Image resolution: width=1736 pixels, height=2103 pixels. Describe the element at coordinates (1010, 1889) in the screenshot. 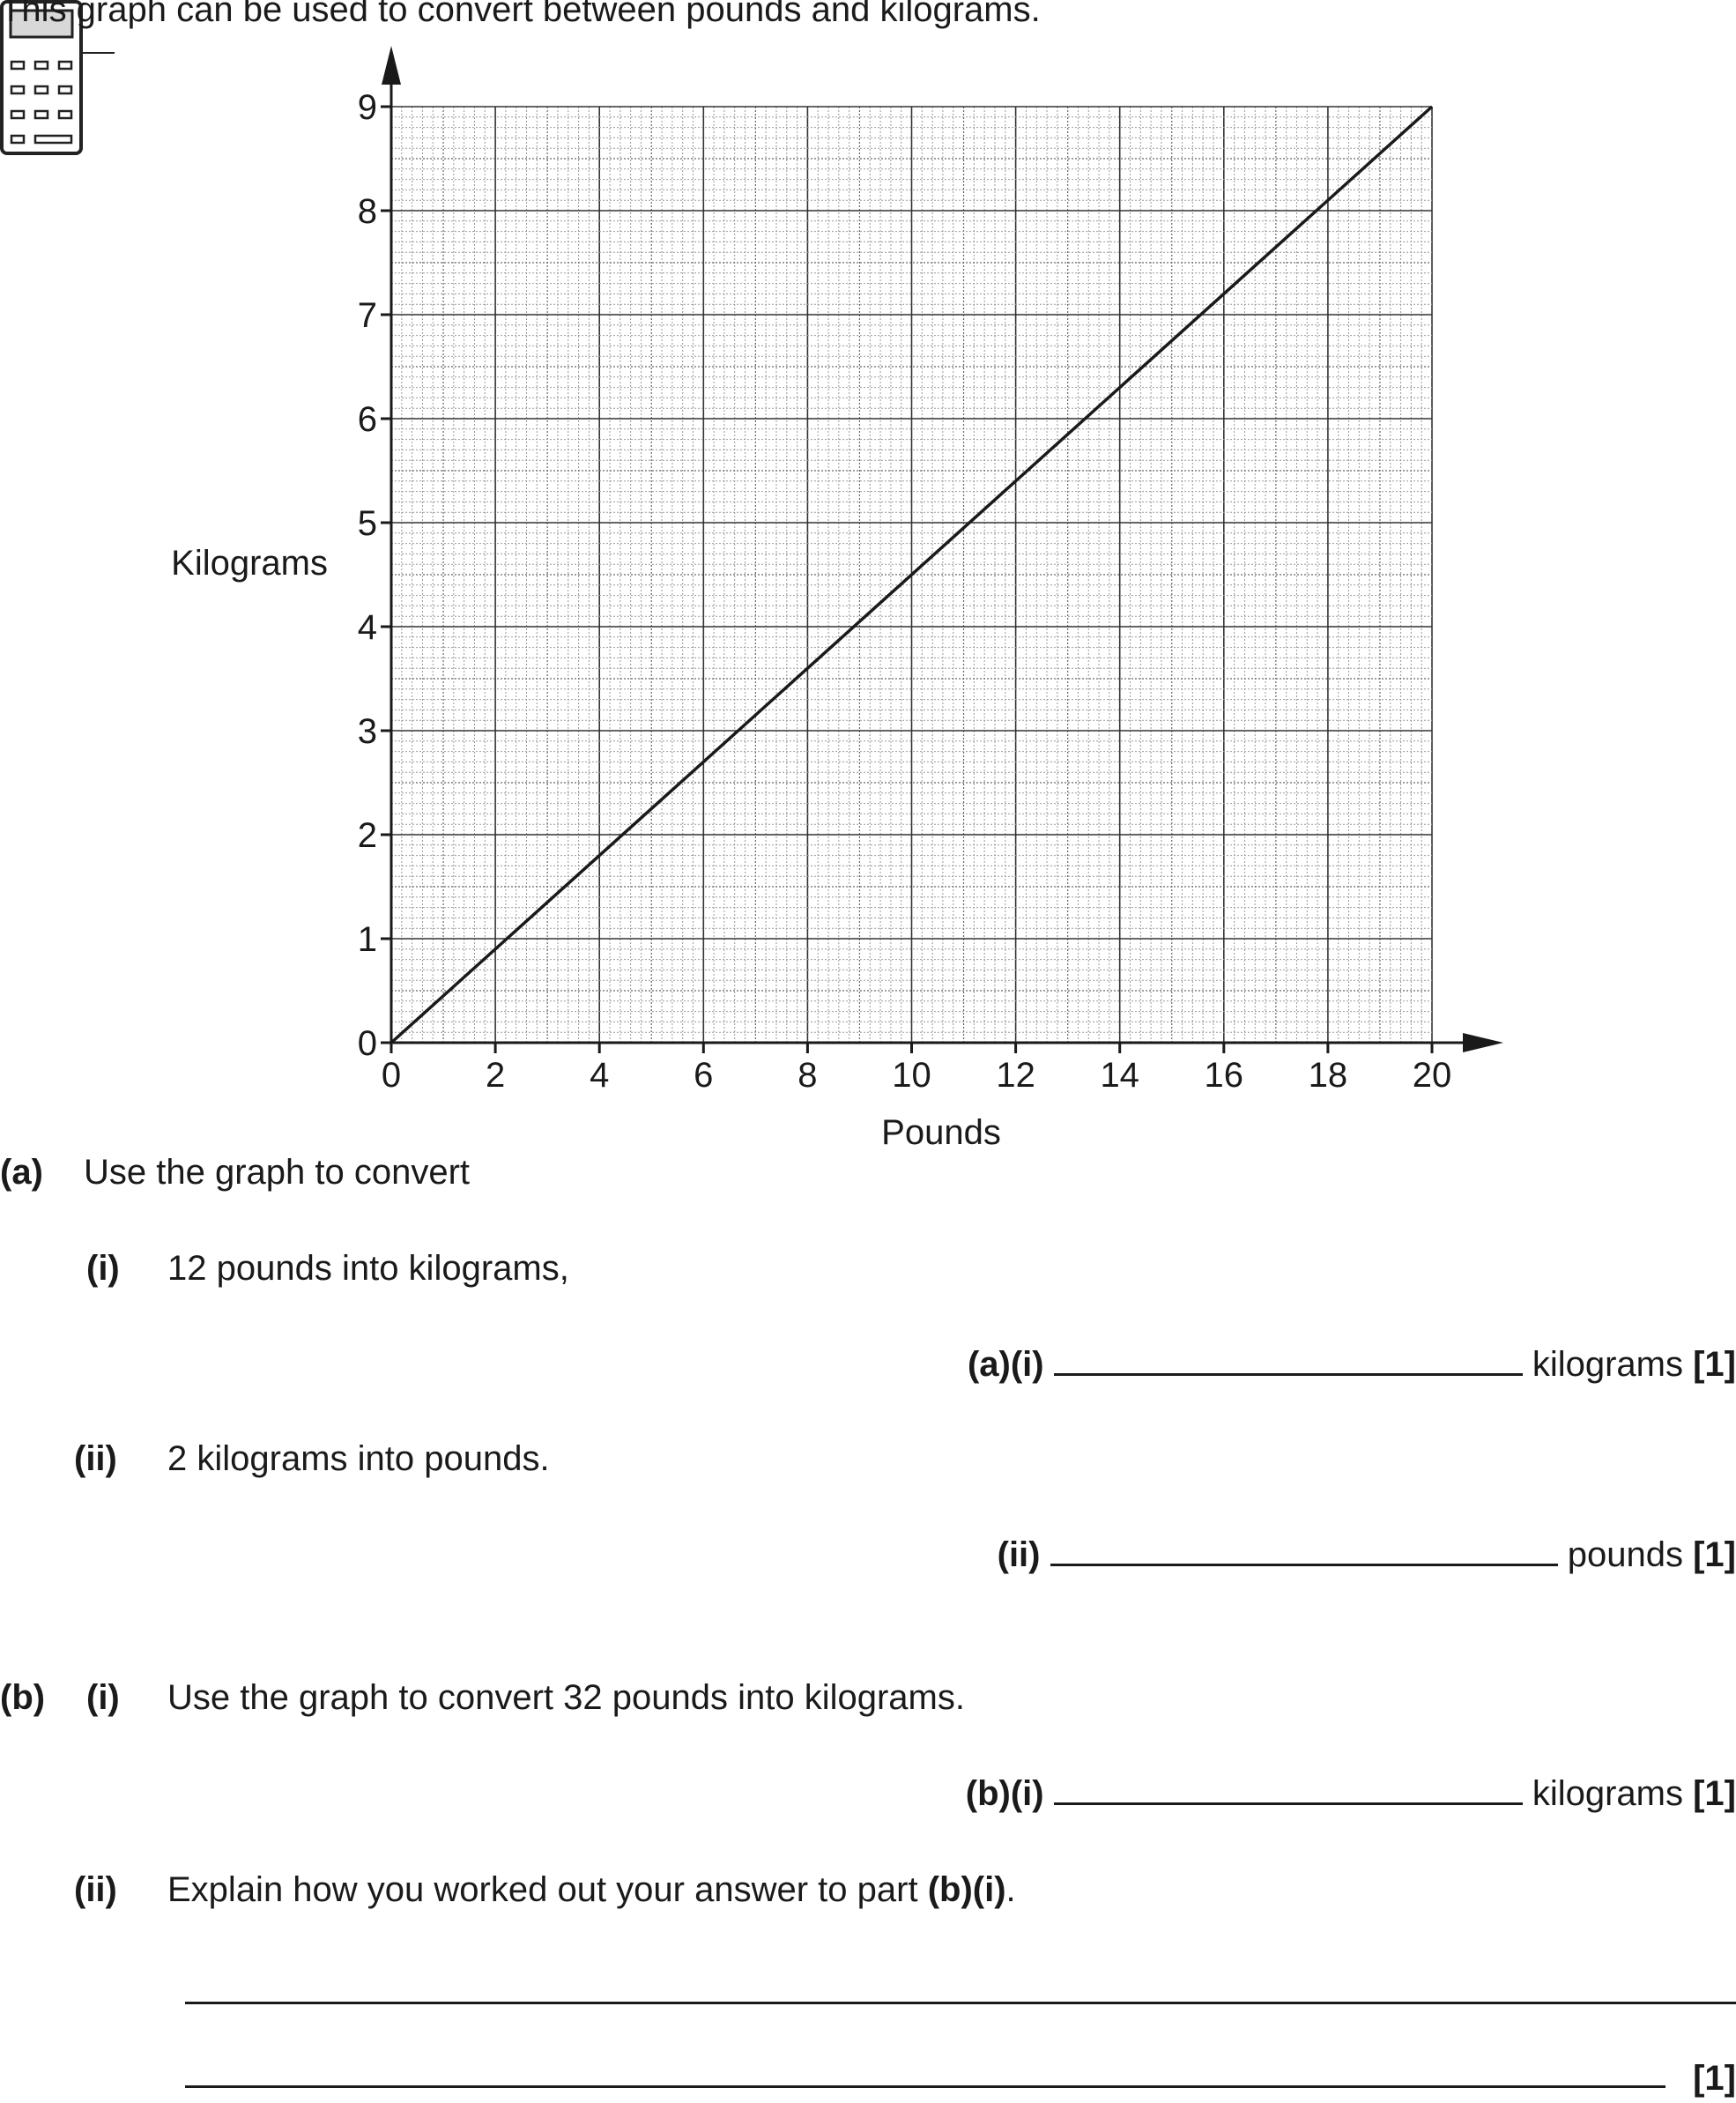

I see `part-b-ii-period: .` at that location.